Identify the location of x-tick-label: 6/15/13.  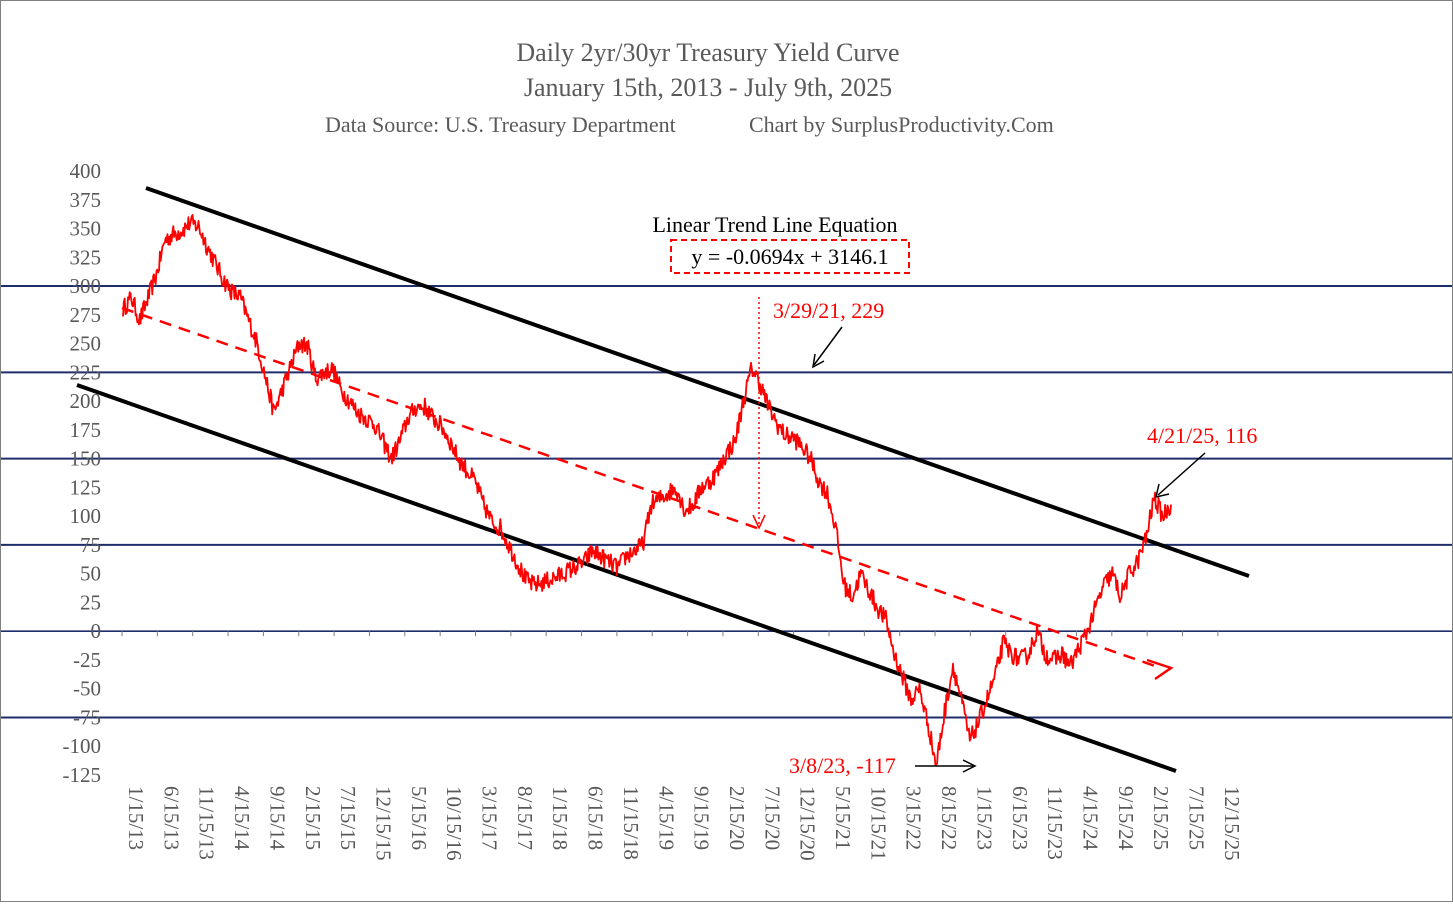
(171, 818).